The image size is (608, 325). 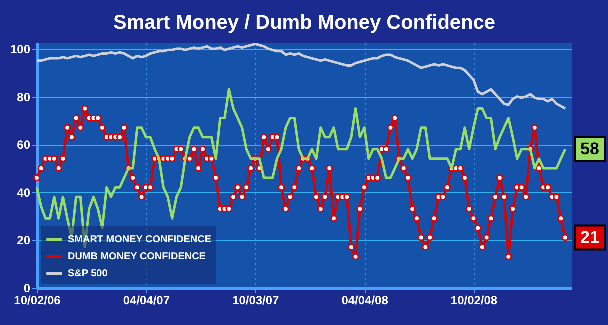 I want to click on legend-label: DUMB MONEY CONFIDENCE, so click(x=137, y=256).